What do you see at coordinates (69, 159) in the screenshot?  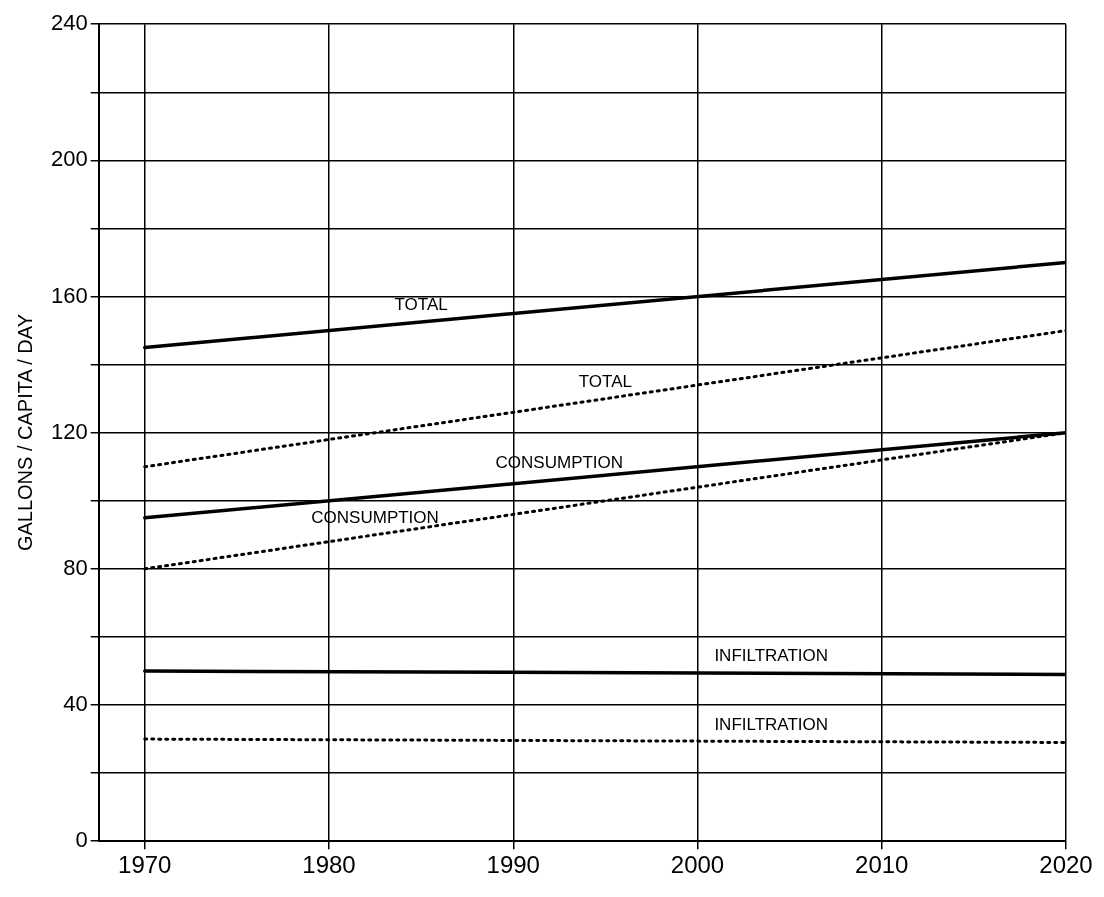 I see `y-tick-label: 200` at bounding box center [69, 159].